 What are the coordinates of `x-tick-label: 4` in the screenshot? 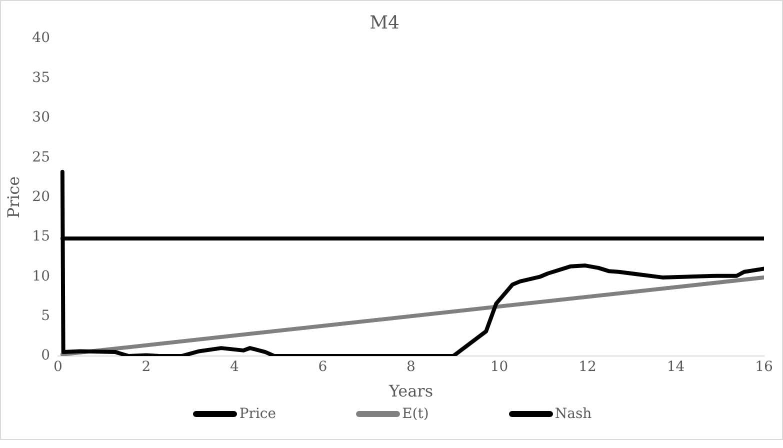 It's located at (235, 367).